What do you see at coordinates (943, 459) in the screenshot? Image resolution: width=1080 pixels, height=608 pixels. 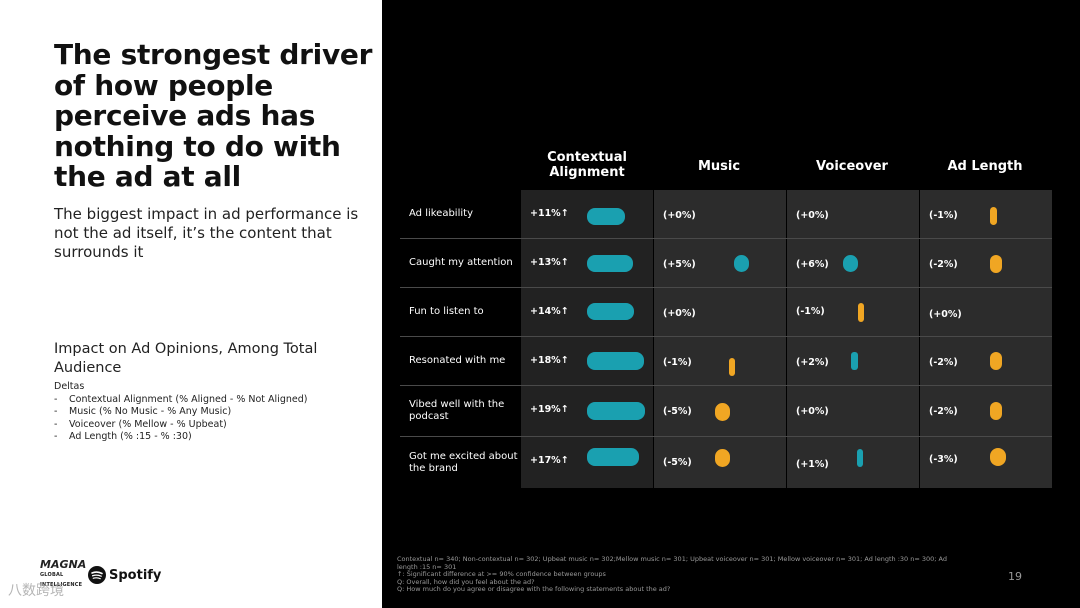 I see `cell-value: (-3%)` at bounding box center [943, 459].